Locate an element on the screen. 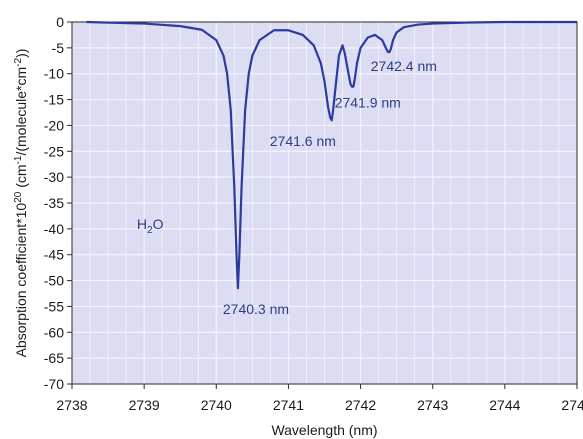  y-axis-title-mid: (cm is located at coordinates (21, 177).